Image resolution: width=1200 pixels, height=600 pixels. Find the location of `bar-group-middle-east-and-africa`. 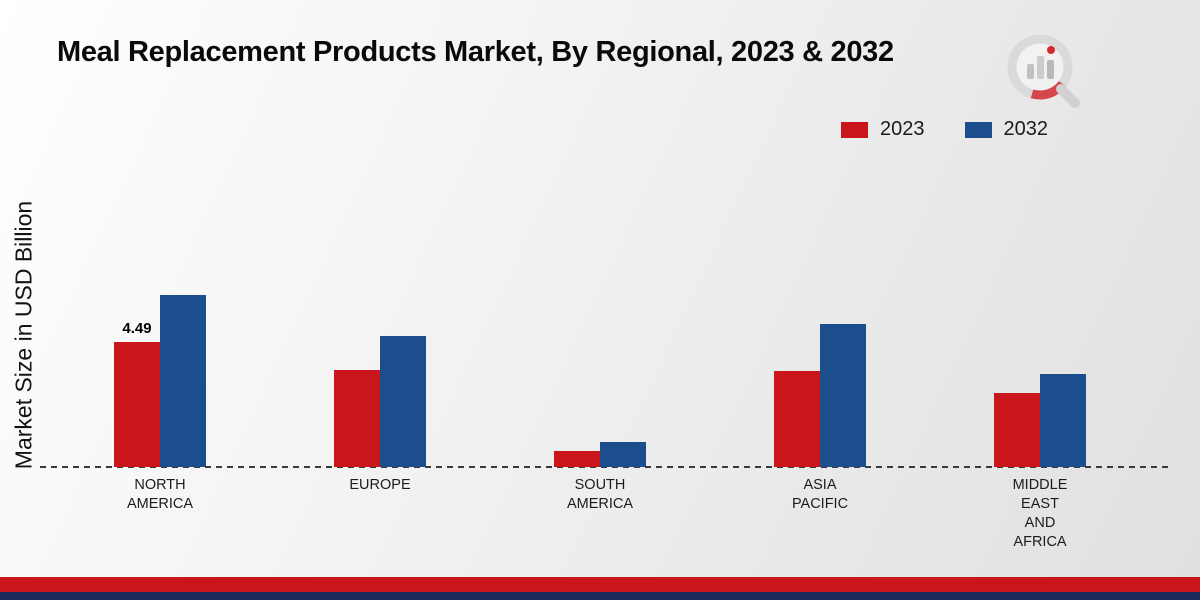

bar-group-middle-east-and-africa is located at coordinates (1040, 420).